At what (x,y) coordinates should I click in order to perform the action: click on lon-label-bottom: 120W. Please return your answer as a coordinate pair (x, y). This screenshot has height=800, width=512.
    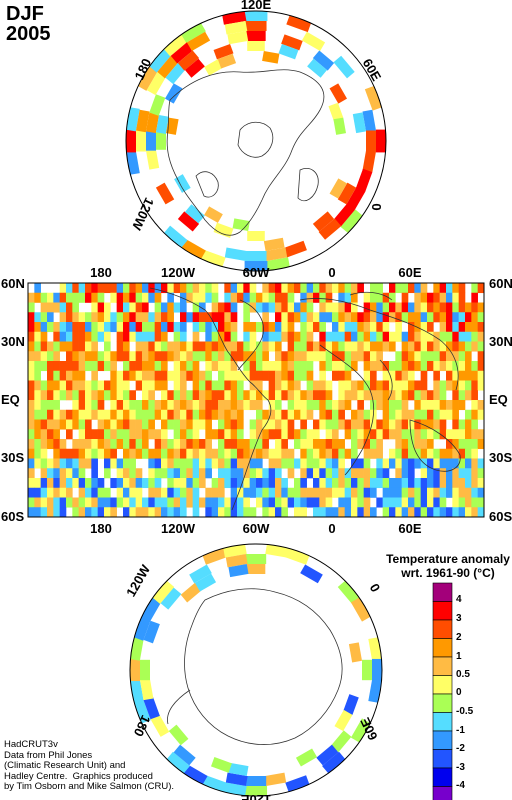
    Looking at the image, I should click on (178, 528).